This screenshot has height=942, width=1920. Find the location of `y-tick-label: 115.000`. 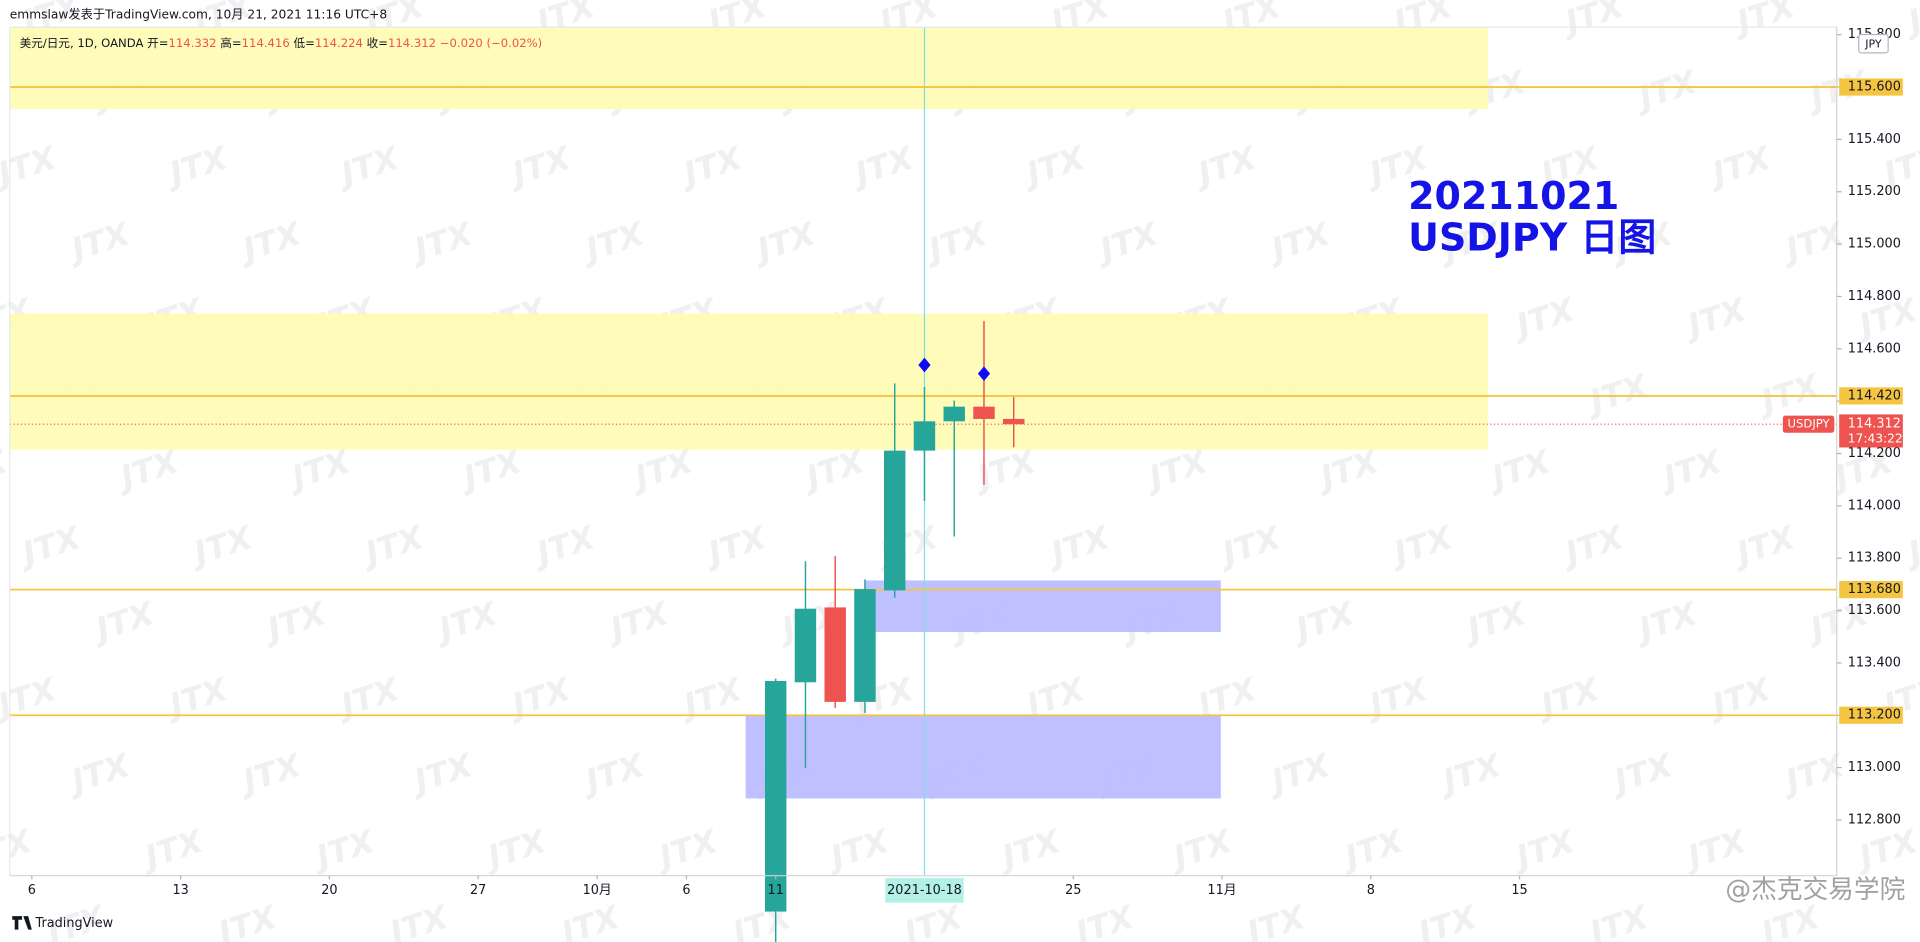

y-tick-label: 115.000 is located at coordinates (1874, 244).